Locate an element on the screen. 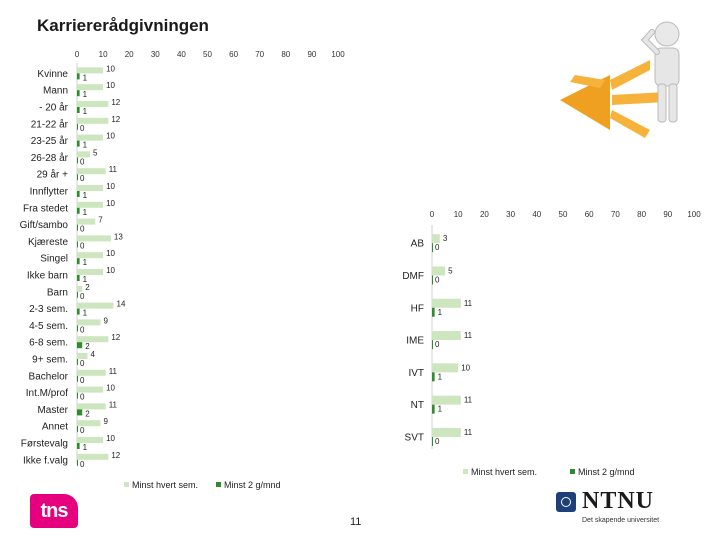 This screenshot has width=720, height=540. chart1-x-tick-5: 50 is located at coordinates (207, 54).